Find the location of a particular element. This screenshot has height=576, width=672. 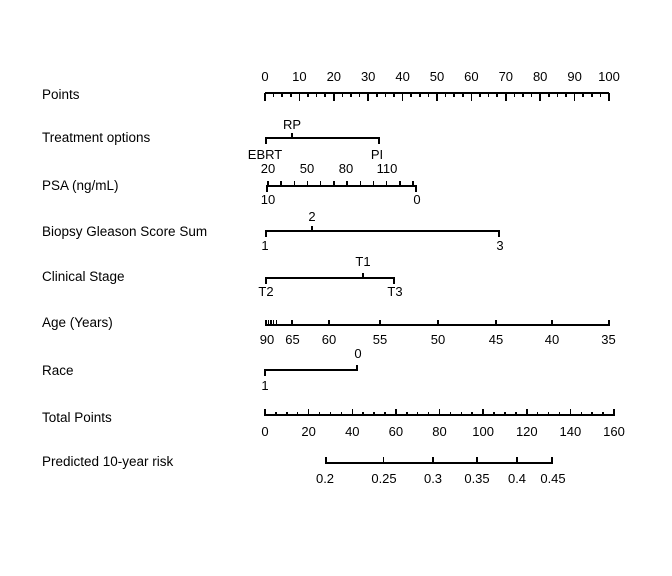

points-axis-label: 70 is located at coordinates (506, 76).